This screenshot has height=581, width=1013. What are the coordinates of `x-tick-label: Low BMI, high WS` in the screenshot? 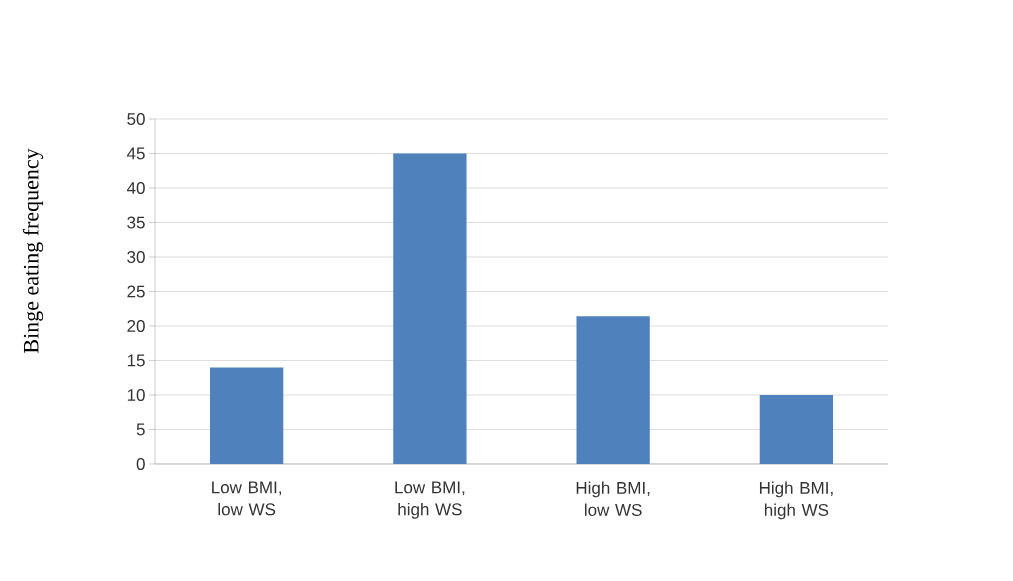 It's located at (430, 500).